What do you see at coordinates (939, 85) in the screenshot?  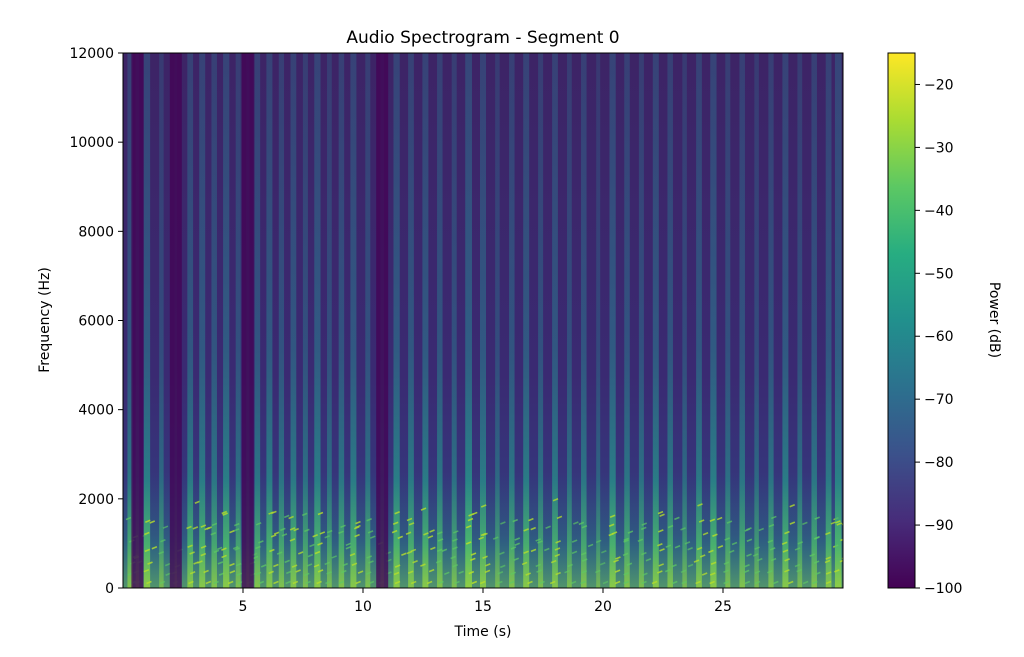 I see `colorbar-tick-label: −20` at bounding box center [939, 85].